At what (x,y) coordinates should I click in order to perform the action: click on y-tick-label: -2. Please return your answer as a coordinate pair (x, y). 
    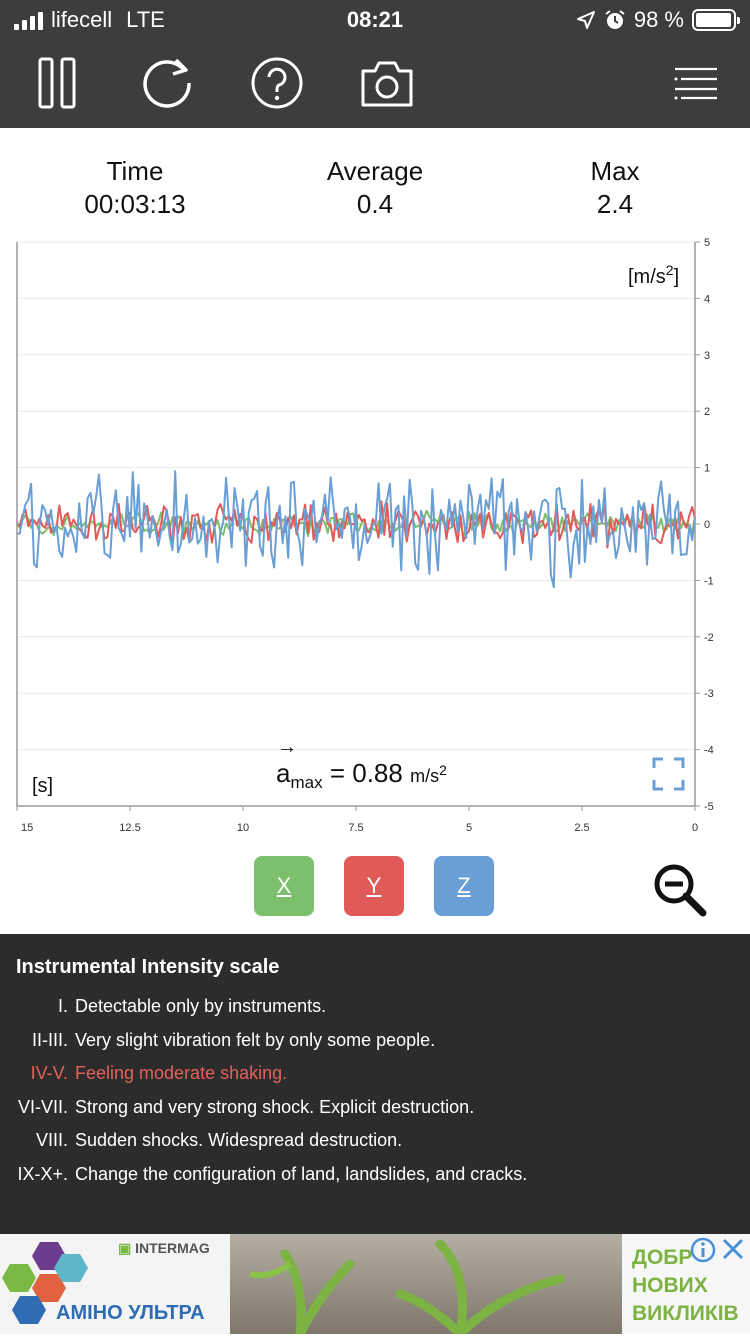
    Looking at the image, I should click on (709, 638).